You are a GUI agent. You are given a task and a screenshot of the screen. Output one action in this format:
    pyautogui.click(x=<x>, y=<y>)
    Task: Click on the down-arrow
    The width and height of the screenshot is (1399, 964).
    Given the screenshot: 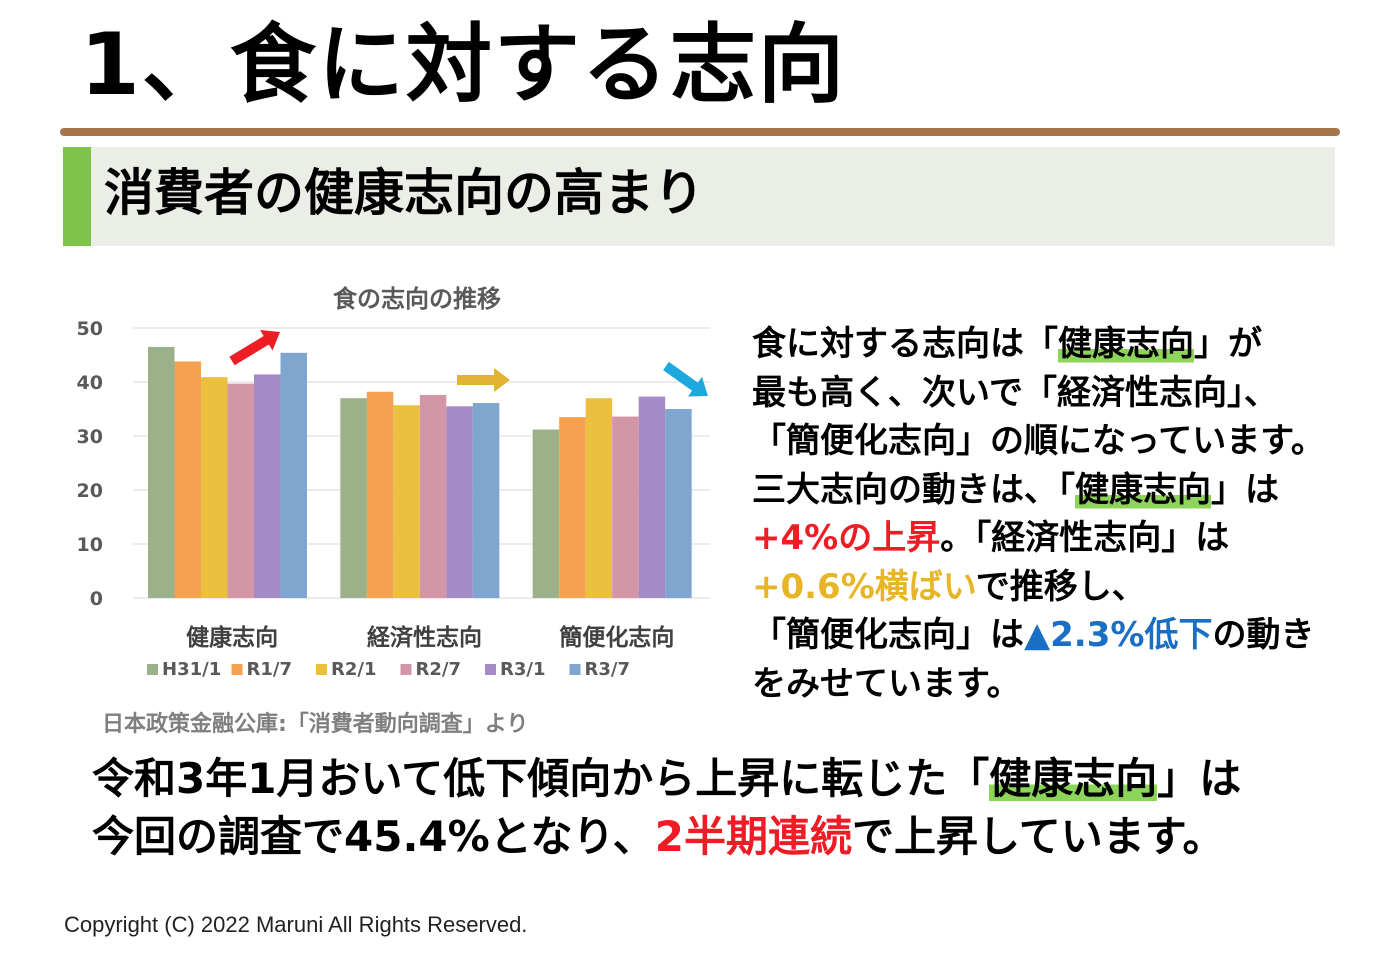 What is the action you would take?
    pyautogui.click(x=685, y=379)
    